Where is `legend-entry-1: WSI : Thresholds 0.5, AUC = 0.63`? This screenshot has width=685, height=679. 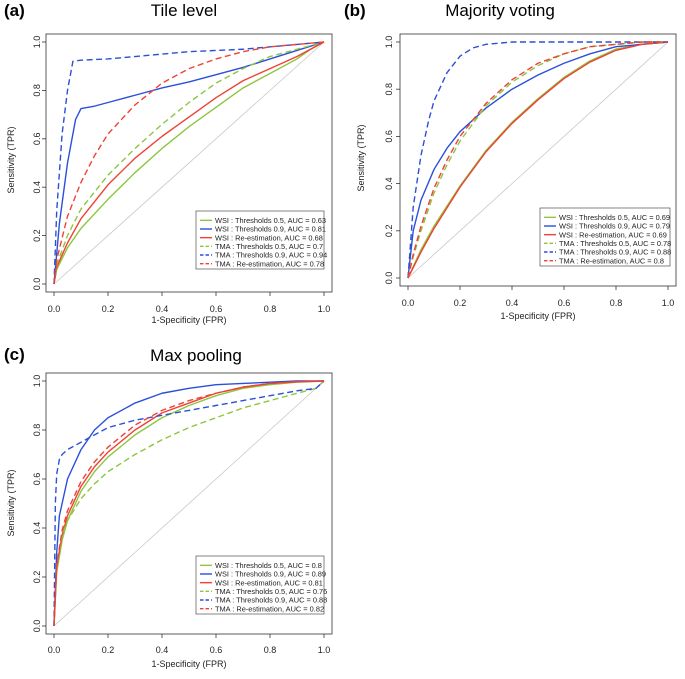
legend-entry-1: WSI : Thresholds 0.5, AUC = 0.63 is located at coordinates (270, 220).